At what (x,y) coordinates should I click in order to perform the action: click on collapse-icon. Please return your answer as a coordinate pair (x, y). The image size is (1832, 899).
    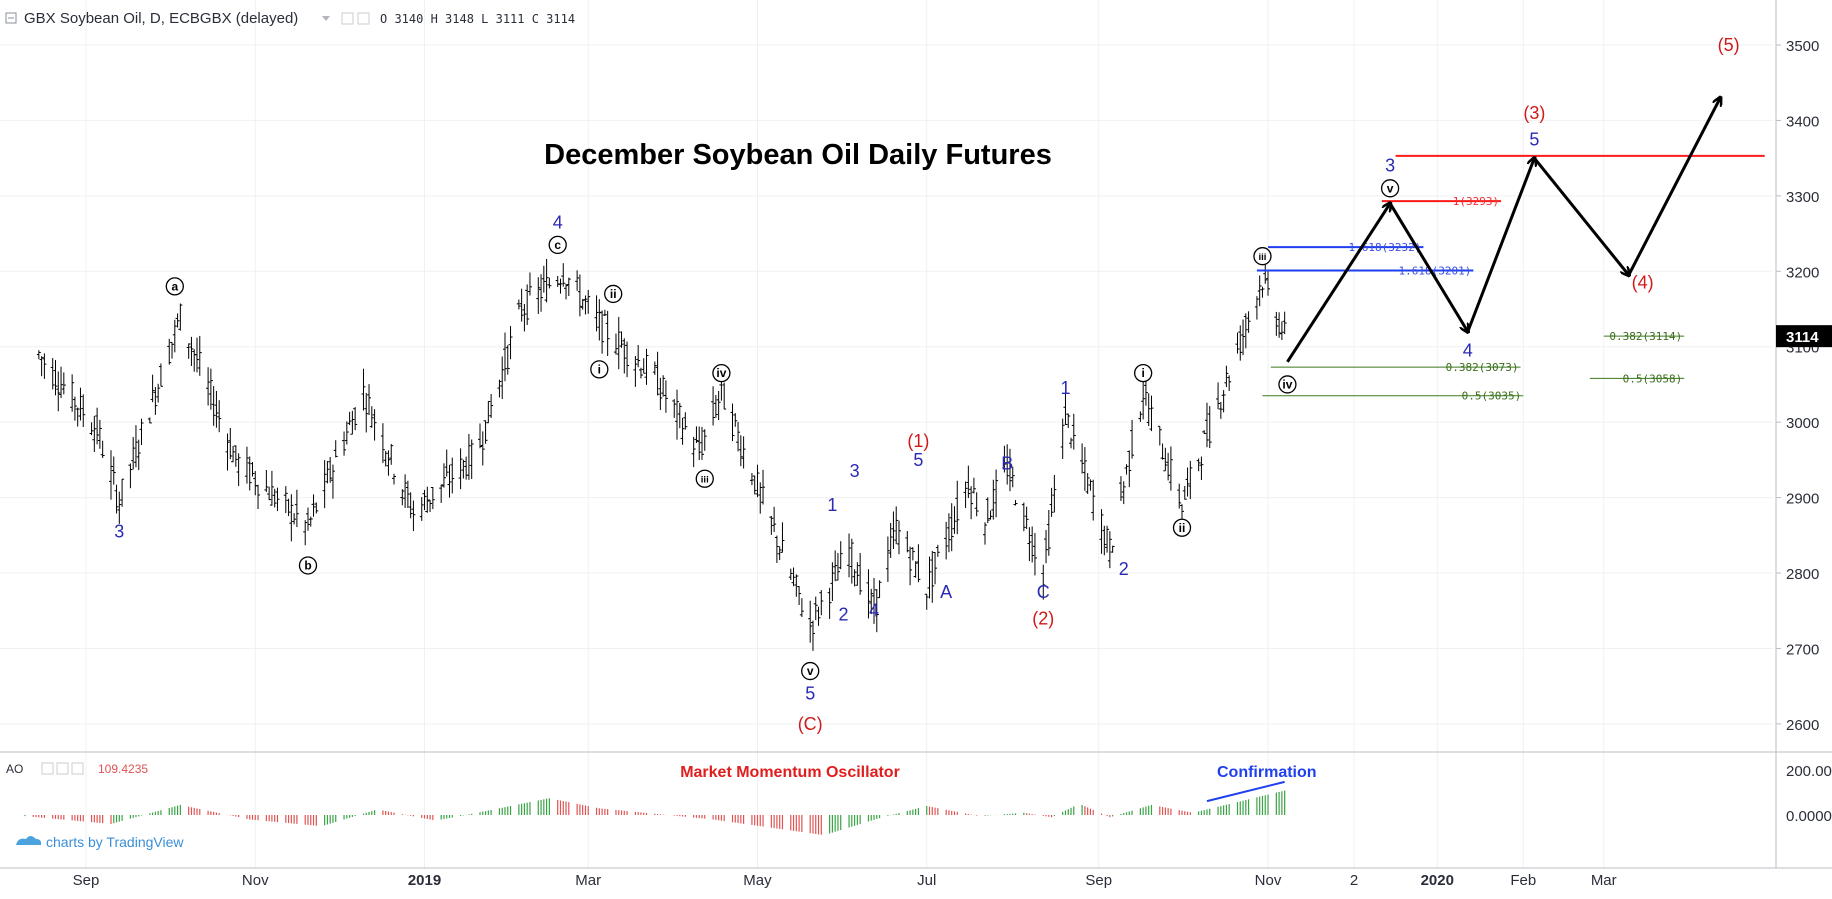
    Looking at the image, I should click on (11, 18).